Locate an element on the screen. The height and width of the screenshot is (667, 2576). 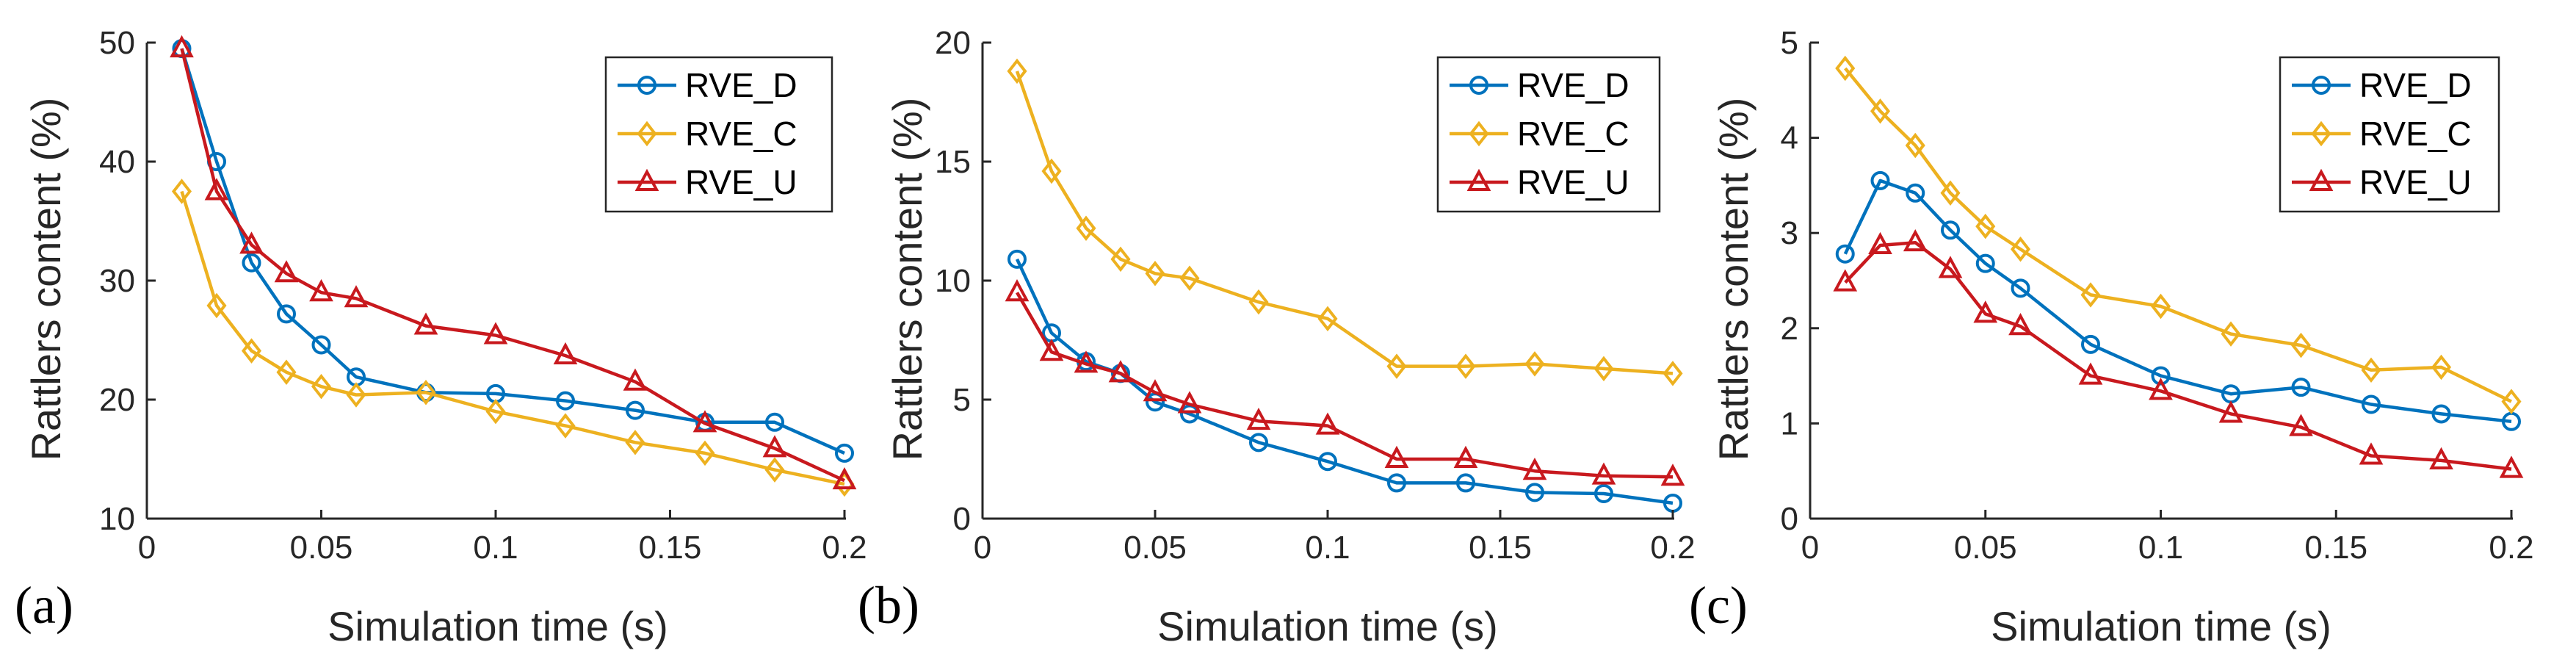
y-tick-label: 20 is located at coordinates (117, 400).